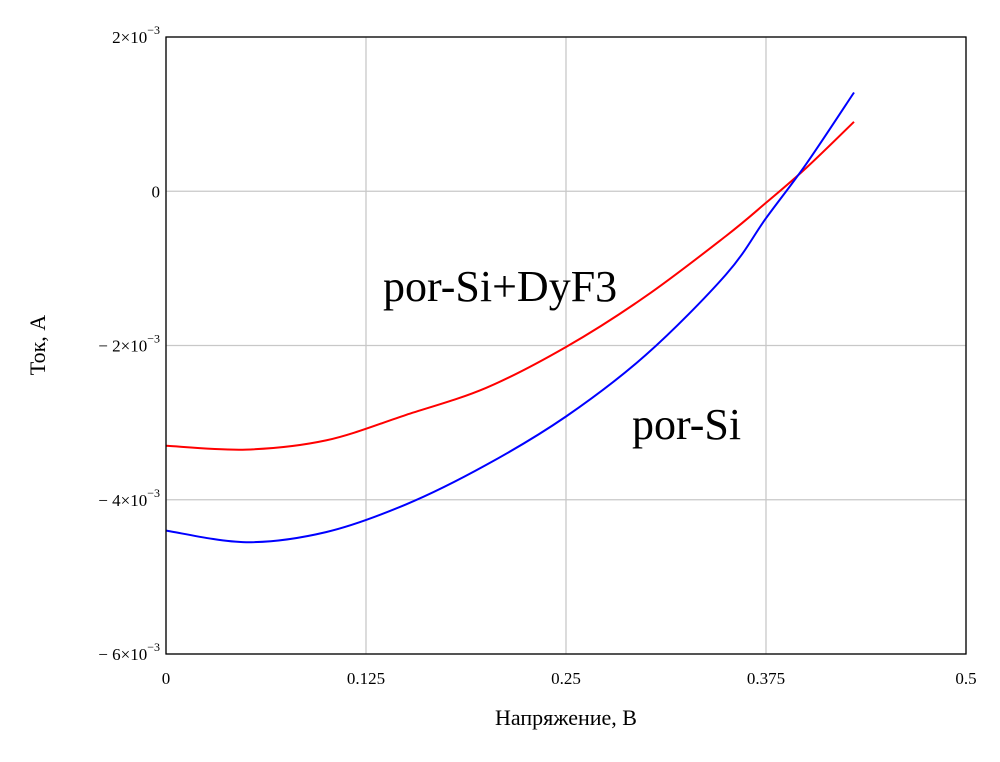  Describe the element at coordinates (136, 35) in the screenshot. I see `y-tick-label-0: 2×10⁻³` at that location.